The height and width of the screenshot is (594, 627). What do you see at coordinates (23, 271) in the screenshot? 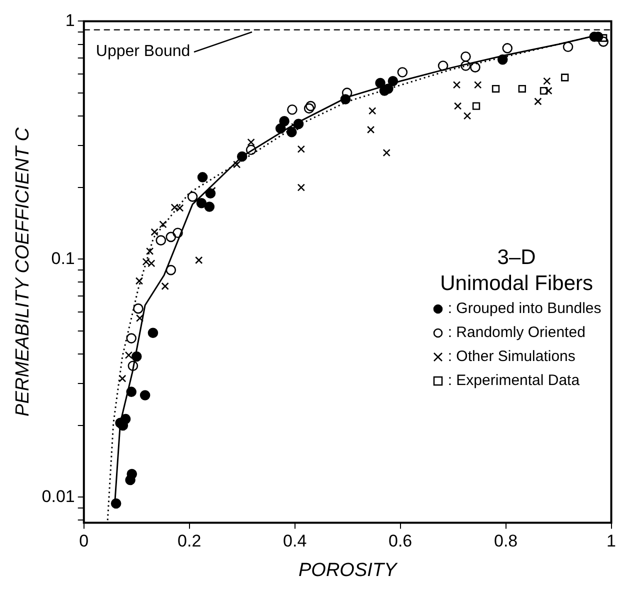
I see `y-axis-title: PERMEABILITY COEFFICIENT C` at bounding box center [23, 271].